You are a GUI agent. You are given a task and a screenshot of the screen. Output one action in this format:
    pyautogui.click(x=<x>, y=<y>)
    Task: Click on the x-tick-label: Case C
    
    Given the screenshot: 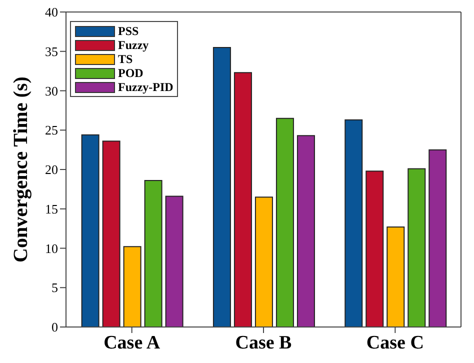 What is the action you would take?
    pyautogui.click(x=395, y=343)
    